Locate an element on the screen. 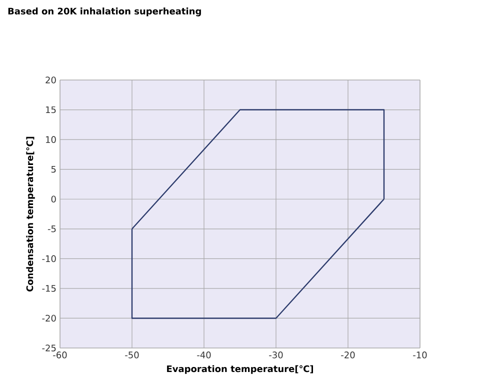 The width and height of the screenshot is (481, 392). x-tick-label: -60 is located at coordinates (60, 355).